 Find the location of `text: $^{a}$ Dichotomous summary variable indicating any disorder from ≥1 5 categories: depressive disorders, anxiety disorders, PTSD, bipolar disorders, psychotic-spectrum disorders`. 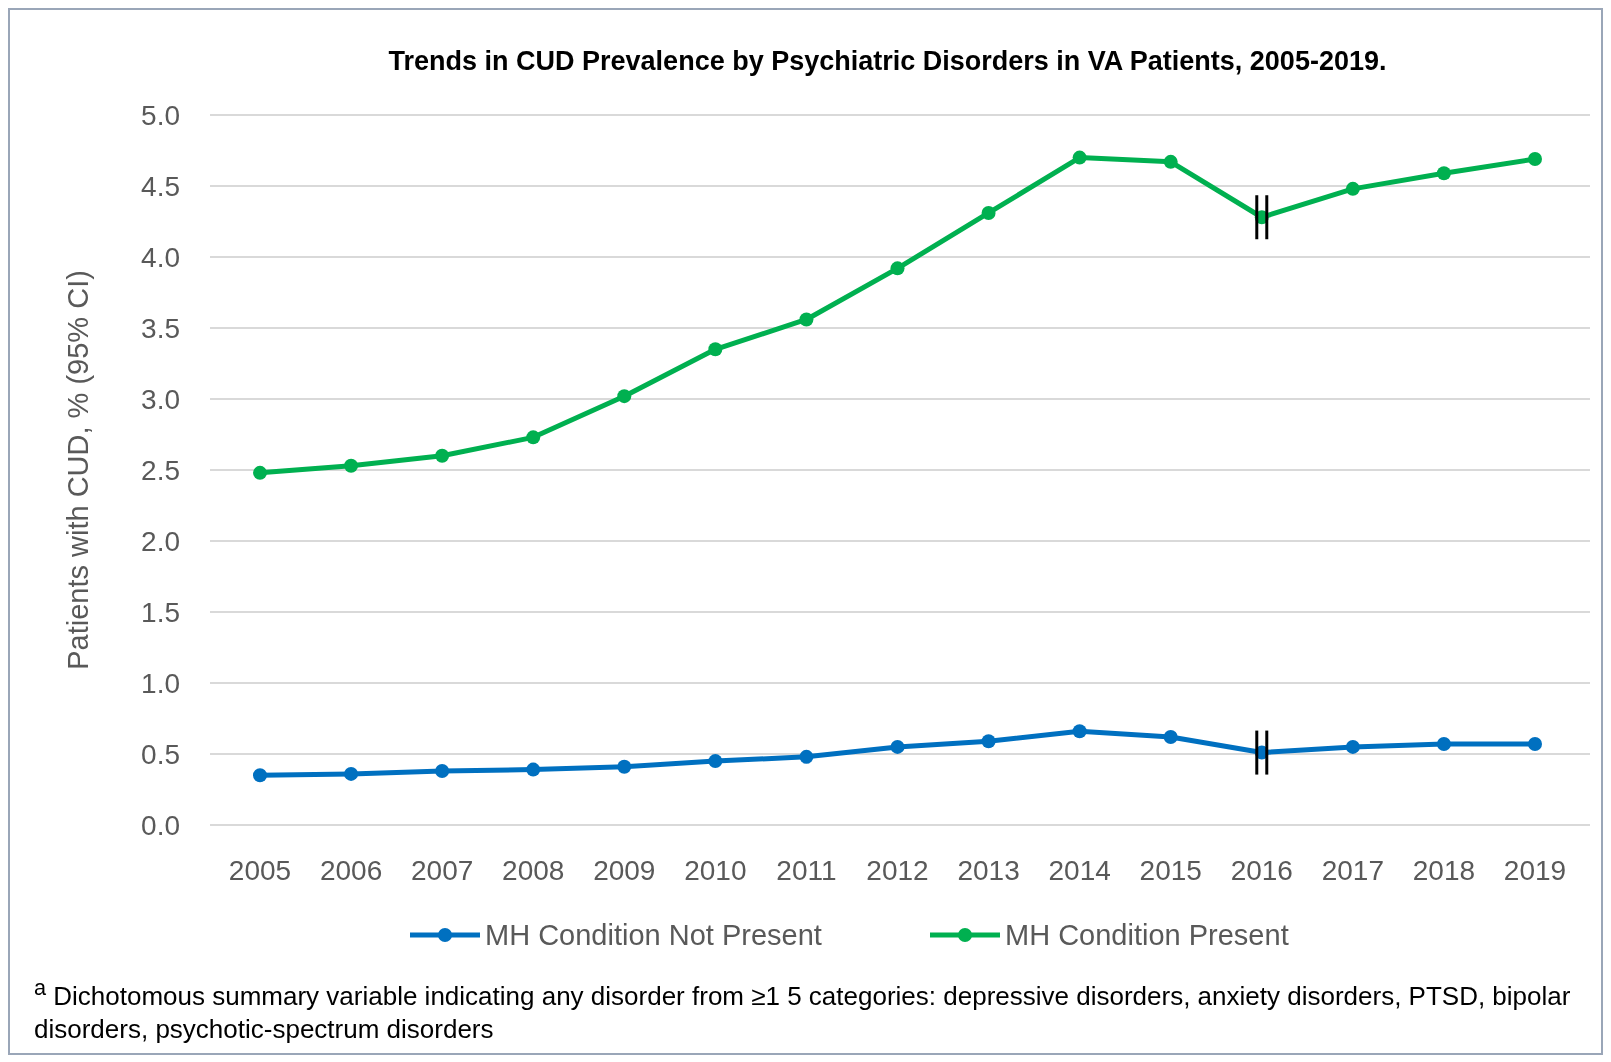

text: $^{a}$ Dichotomous summary variable indicating any disorder from ≥1 5 categories: depressive disorders, anxiety disorders, PTSD, bipolar disorders, psychotic-spectrum disorders is located at coordinates (802, 1010).